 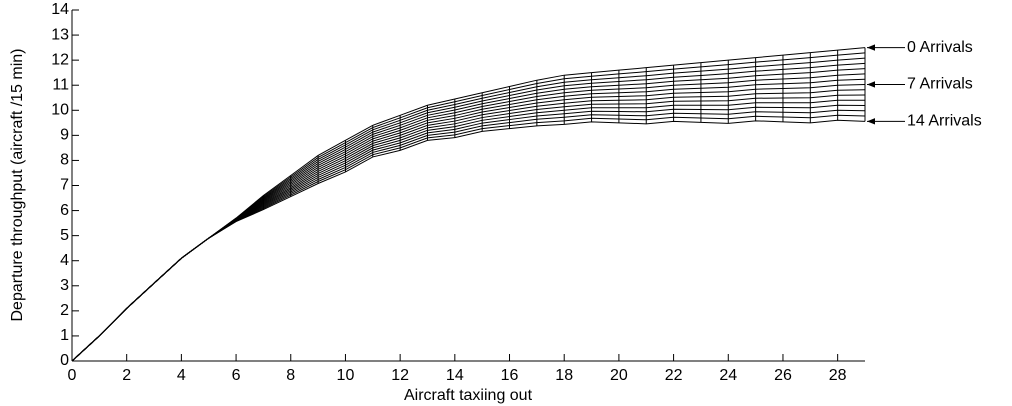 What do you see at coordinates (510, 375) in the screenshot?
I see `x-tick-label: 16` at bounding box center [510, 375].